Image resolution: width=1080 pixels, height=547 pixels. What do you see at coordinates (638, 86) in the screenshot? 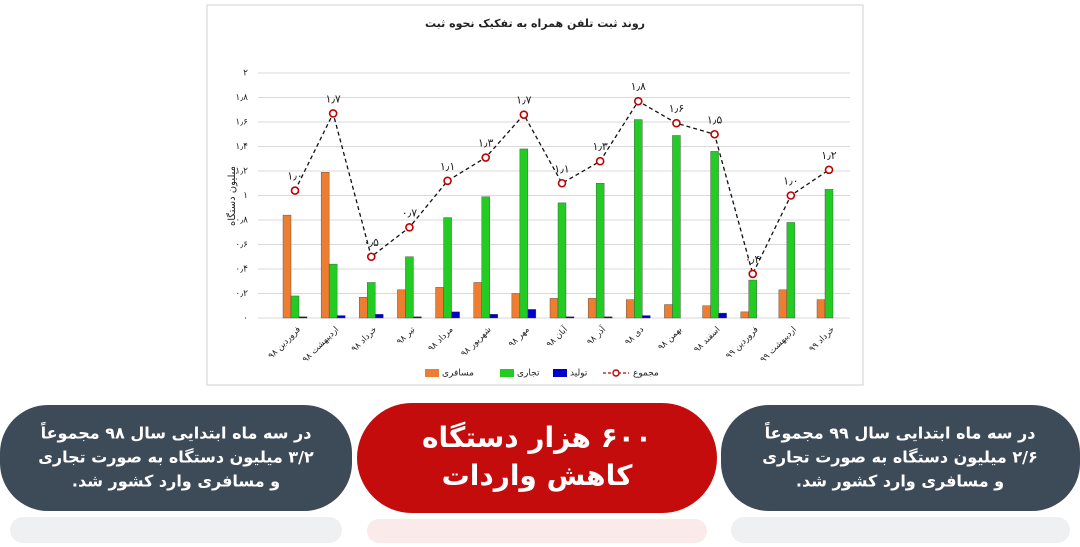
I see `data-label: ۱٫۸` at bounding box center [638, 86].